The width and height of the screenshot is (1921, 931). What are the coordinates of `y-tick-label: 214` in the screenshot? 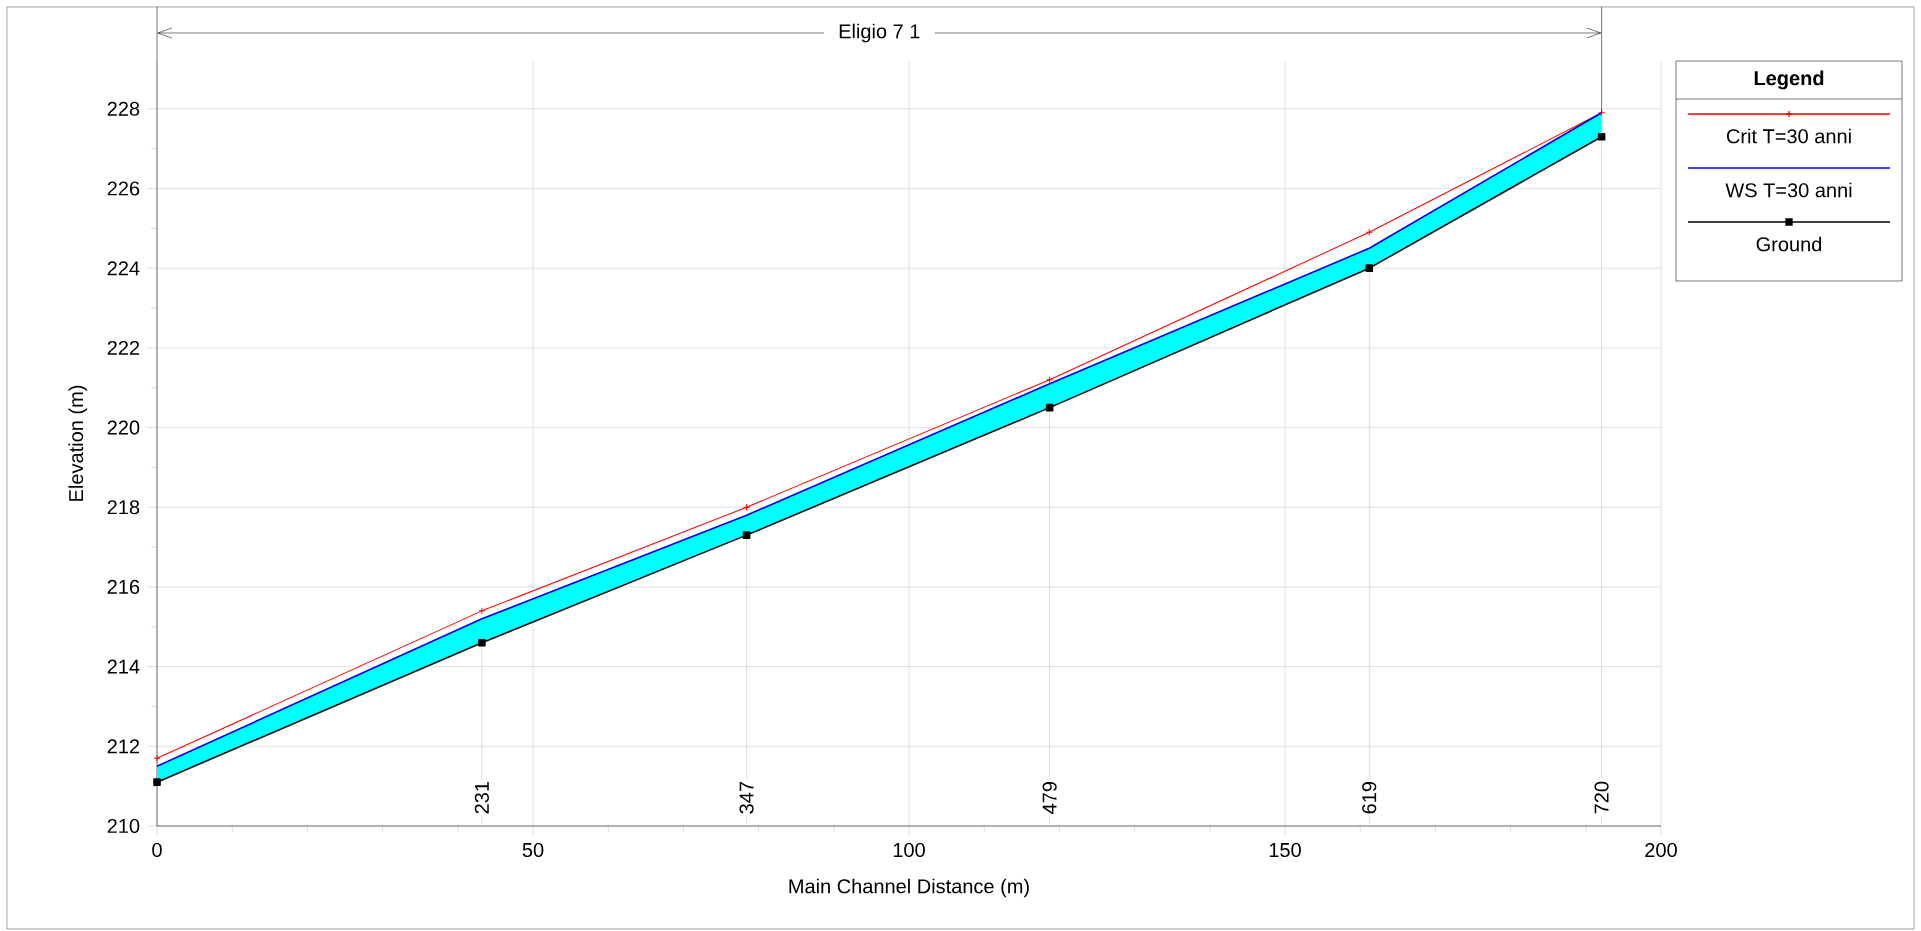 It's located at (123, 666).